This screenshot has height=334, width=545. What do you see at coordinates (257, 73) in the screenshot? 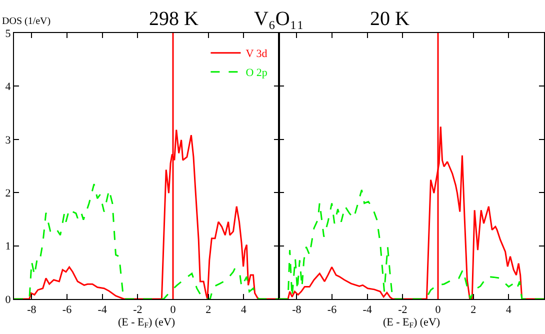
I see `legend-label: O 2p` at bounding box center [257, 73].